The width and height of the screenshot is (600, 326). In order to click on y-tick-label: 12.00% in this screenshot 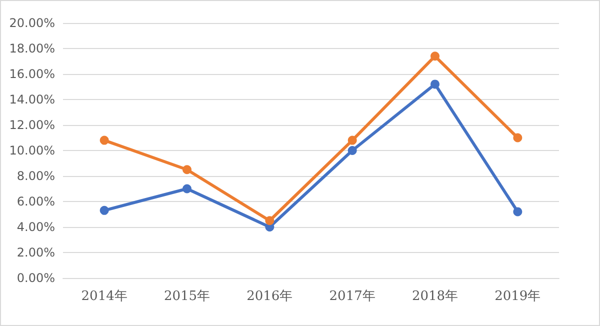, I will do `click(32, 125)`.